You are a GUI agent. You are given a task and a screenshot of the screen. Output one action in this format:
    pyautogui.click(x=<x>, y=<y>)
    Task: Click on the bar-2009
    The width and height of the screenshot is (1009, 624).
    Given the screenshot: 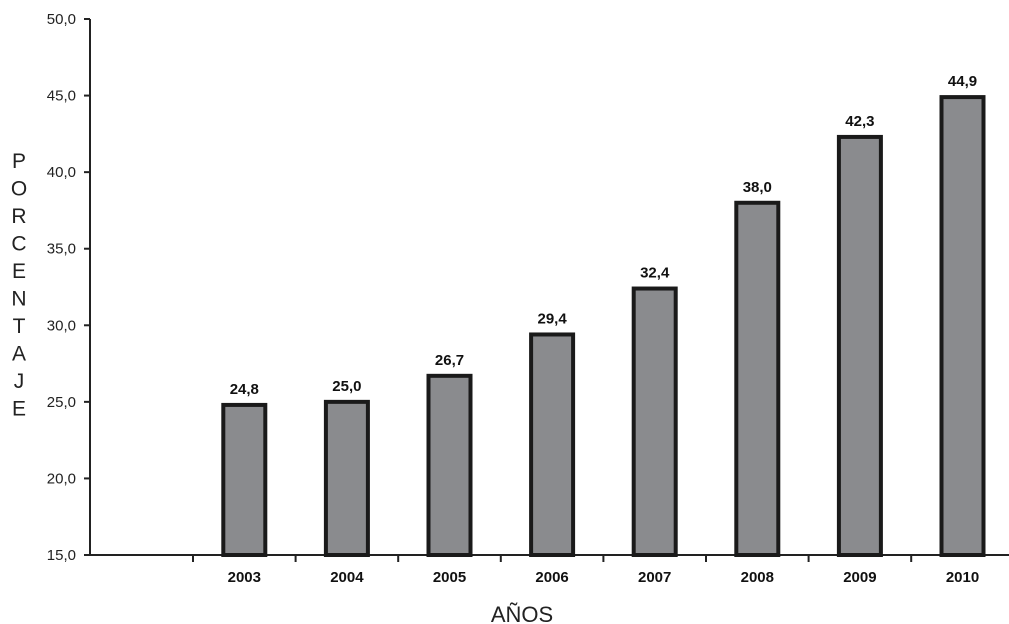 What is the action you would take?
    pyautogui.click(x=859, y=345)
    